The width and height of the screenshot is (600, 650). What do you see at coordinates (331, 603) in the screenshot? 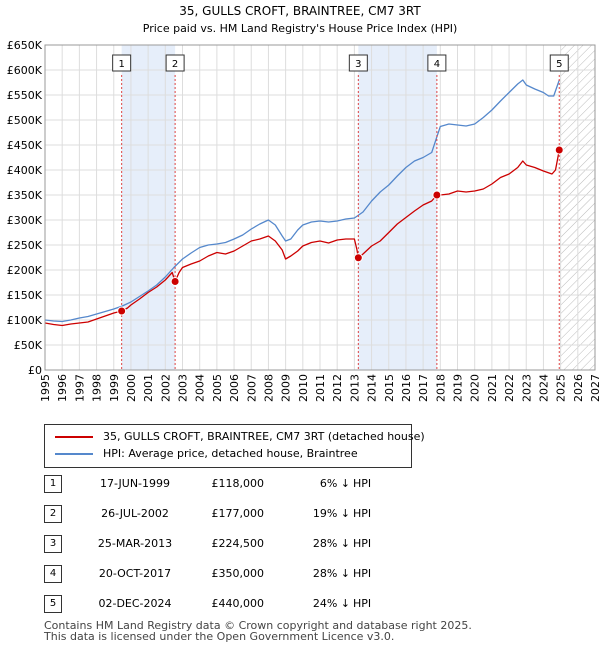
I see `sale-pct: 24% ↓` at bounding box center [331, 603].